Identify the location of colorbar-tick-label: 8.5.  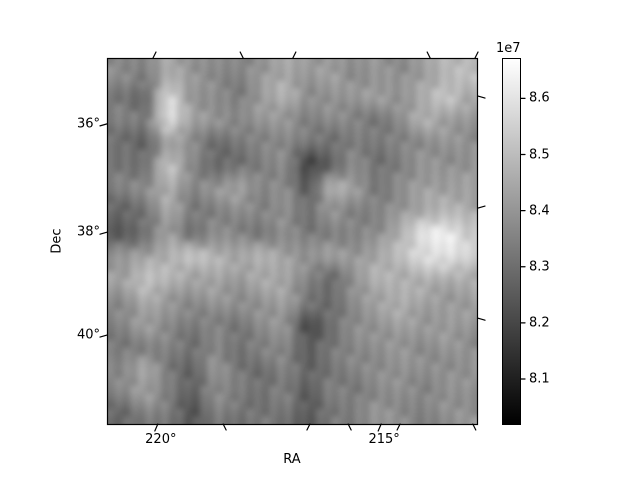
(539, 155).